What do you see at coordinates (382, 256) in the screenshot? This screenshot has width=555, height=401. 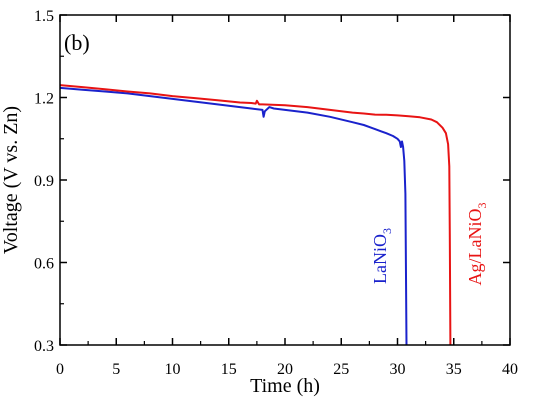 I see `series-label-0: LaNiO3` at bounding box center [382, 256].